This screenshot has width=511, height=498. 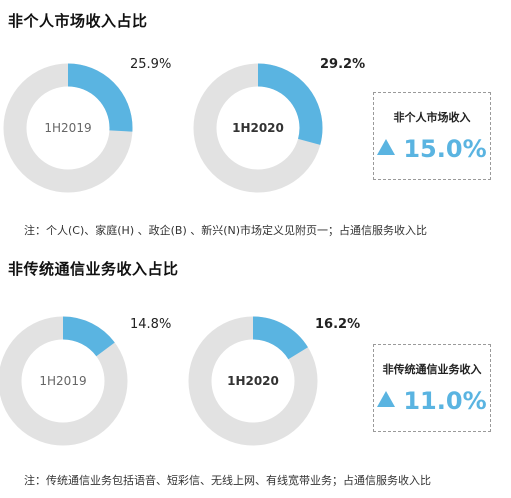 I want to click on section-title-non-traditional: 非传统通信业务收入占比, so click(x=93, y=269).